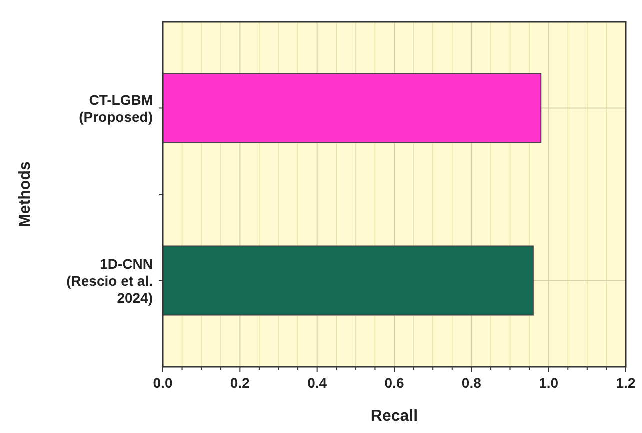 Image resolution: width=642 pixels, height=433 pixels. Describe the element at coordinates (394, 383) in the screenshot. I see `x-tick-label: 0.6` at that location.